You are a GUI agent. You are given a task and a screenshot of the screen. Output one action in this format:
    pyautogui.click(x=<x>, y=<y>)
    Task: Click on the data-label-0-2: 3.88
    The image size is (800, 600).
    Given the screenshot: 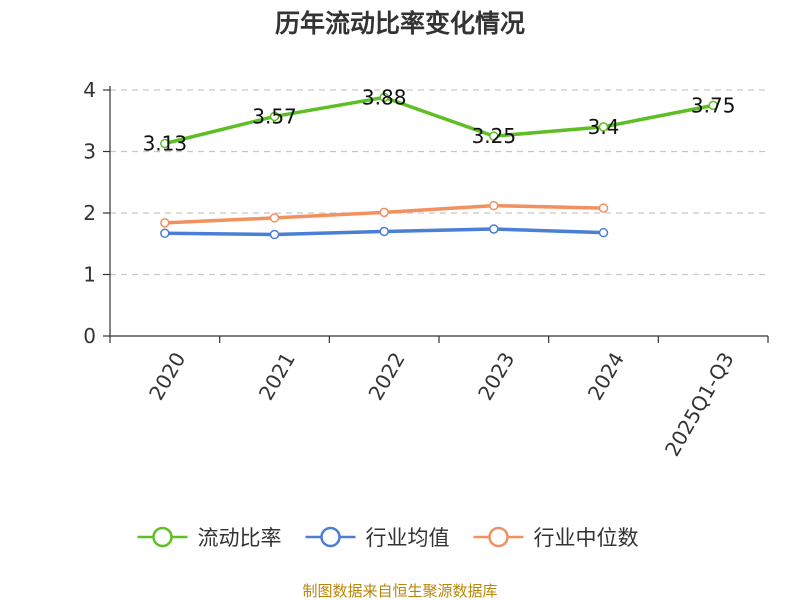 What is the action you would take?
    pyautogui.click(x=384, y=97)
    